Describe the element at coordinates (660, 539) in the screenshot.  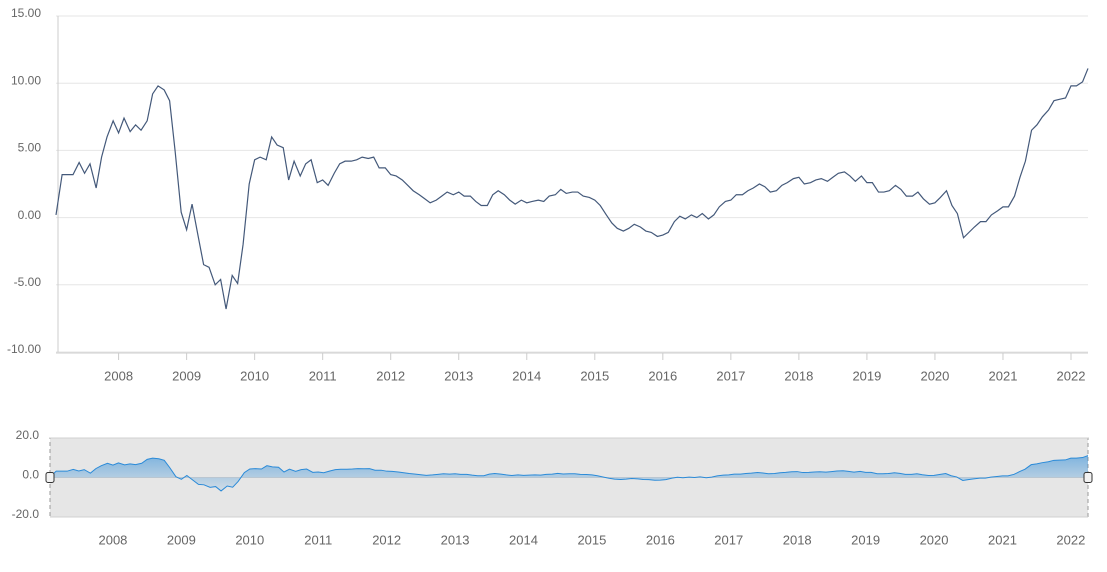
I see `navigator-x-tick-label: 2016` at that location.